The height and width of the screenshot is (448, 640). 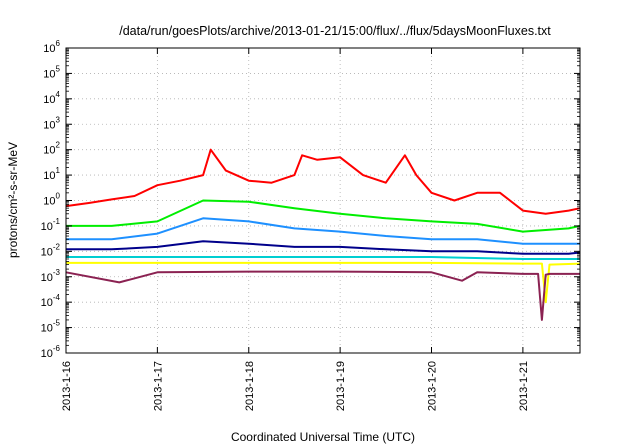 What do you see at coordinates (323, 437) in the screenshot?
I see `x-axis-label: Coordinated Universal Time (UTC)` at bounding box center [323, 437].